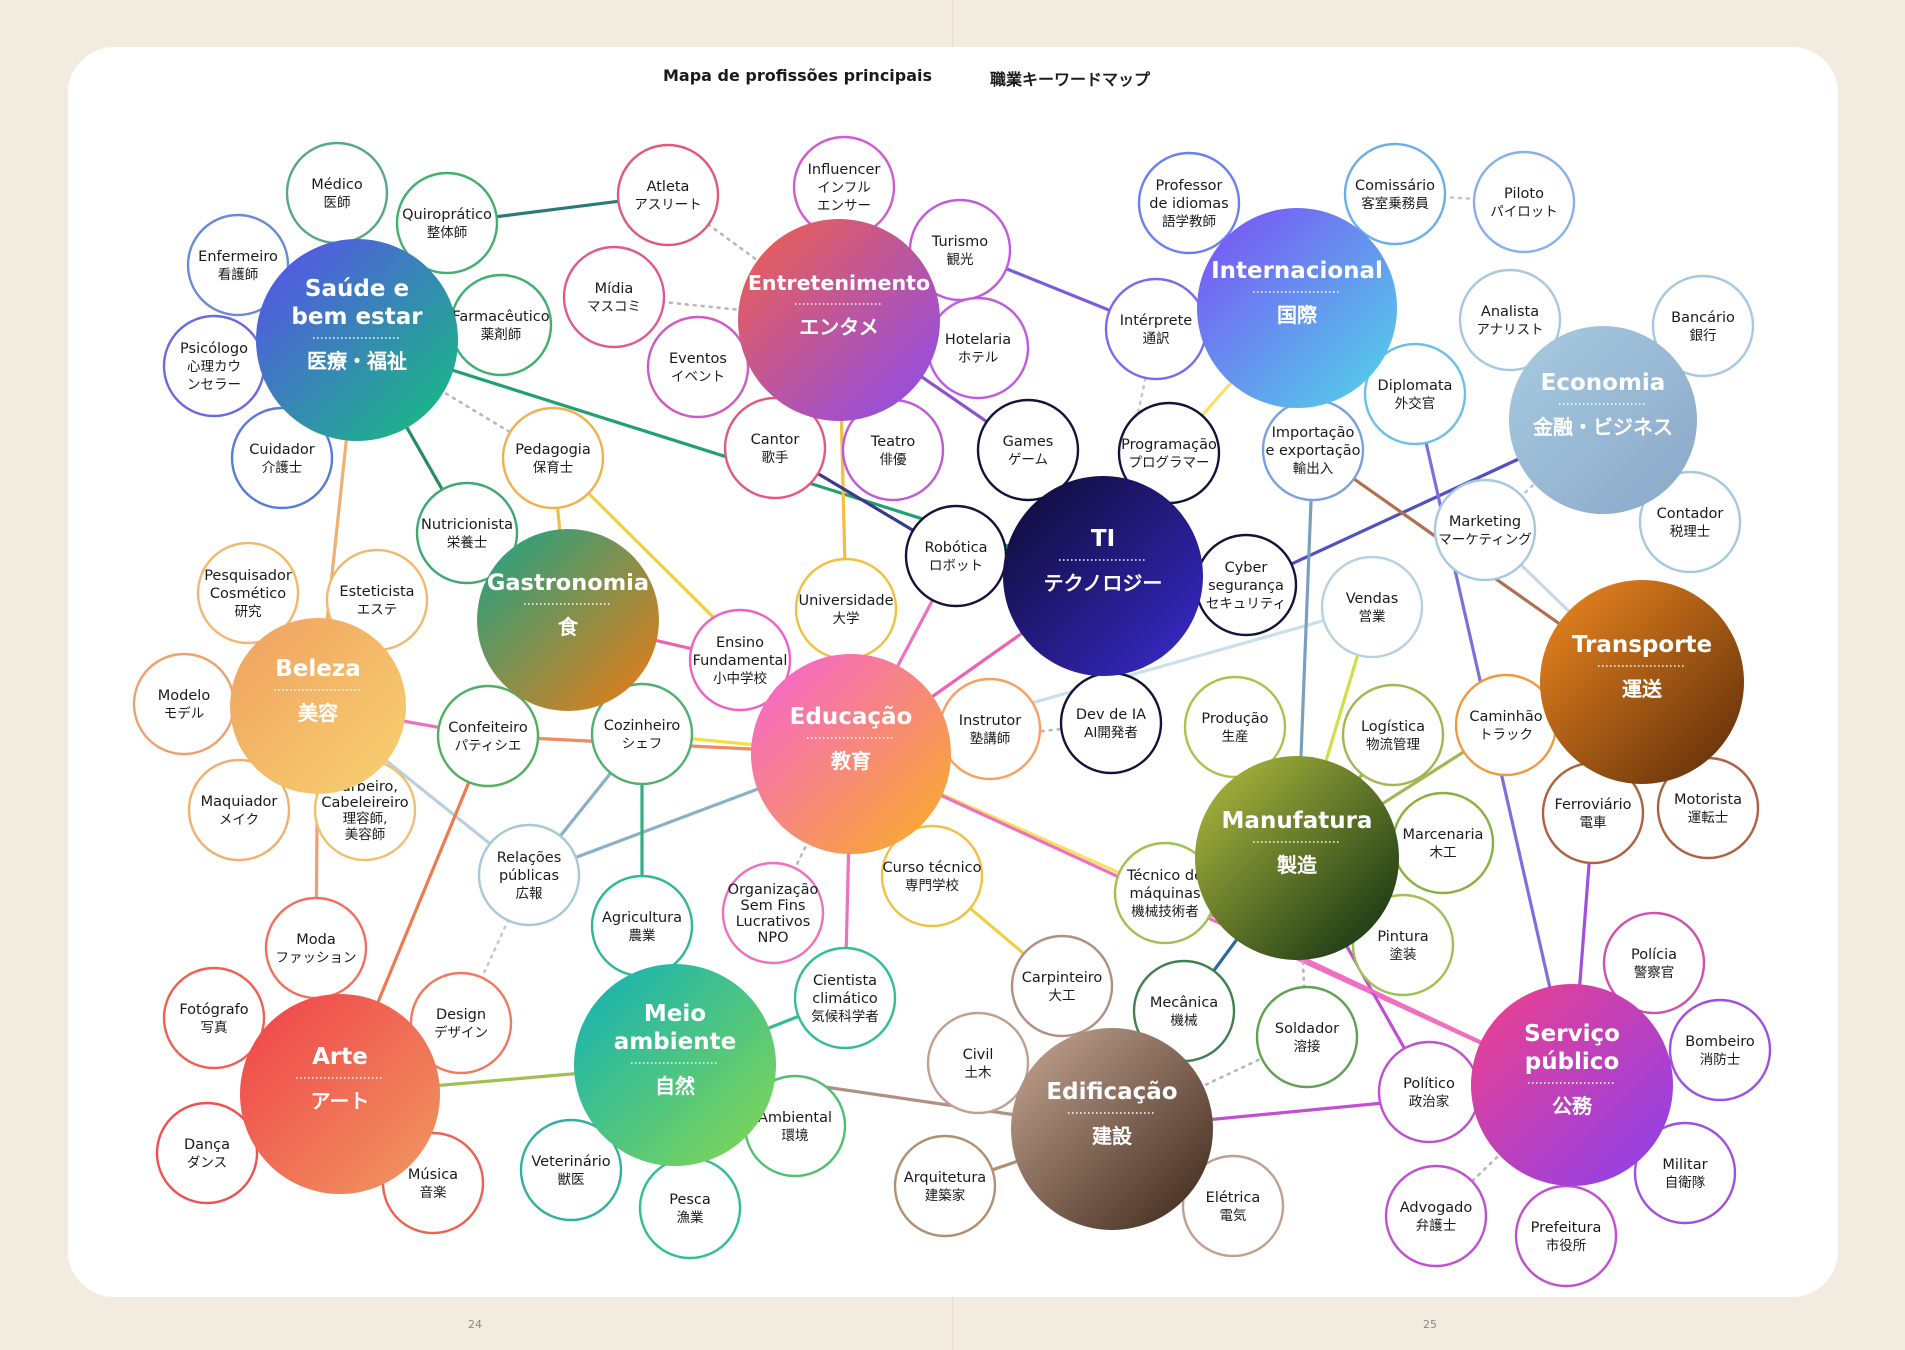 This screenshot has height=1350, width=1905. What do you see at coordinates (568, 620) in the screenshot?
I see `hub-gastronomia: Gastronomia 食` at bounding box center [568, 620].